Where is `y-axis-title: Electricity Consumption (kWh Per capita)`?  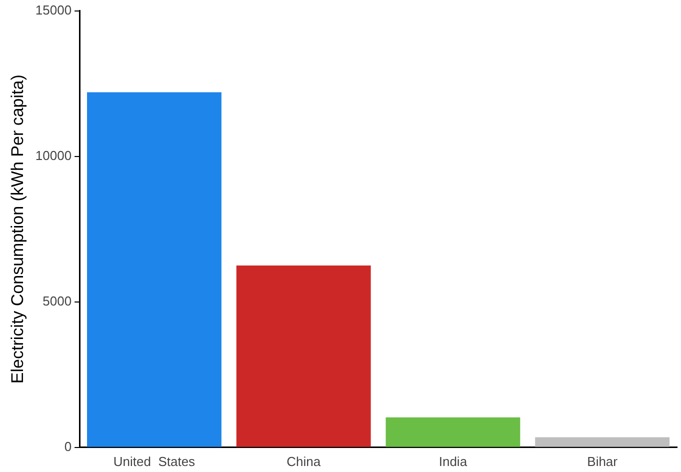
y-axis-title: Electricity Consumption (kWh Per capita) is located at coordinates (17, 229).